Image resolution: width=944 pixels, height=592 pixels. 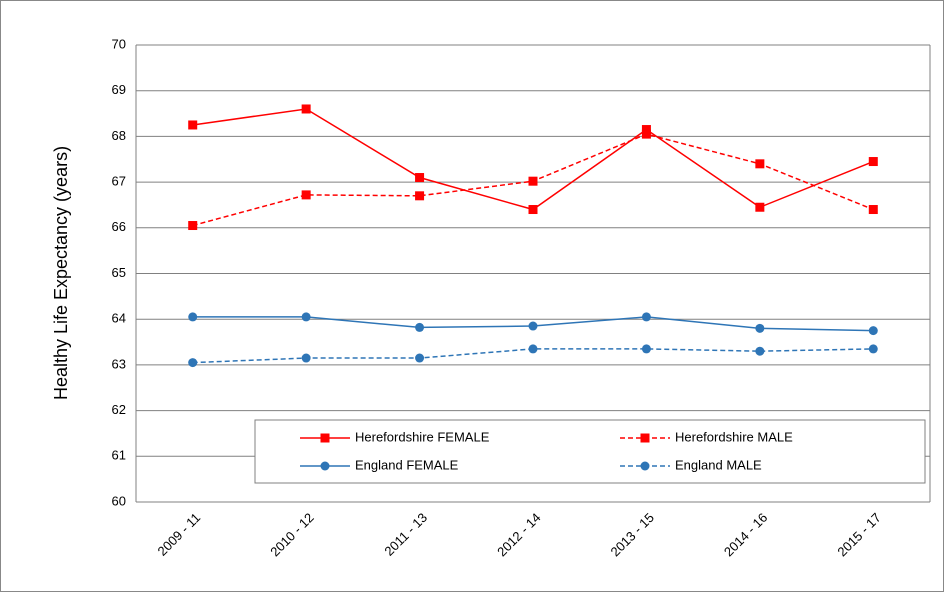 What do you see at coordinates (119, 500) in the screenshot?
I see `y-tick-label: 60` at bounding box center [119, 500].